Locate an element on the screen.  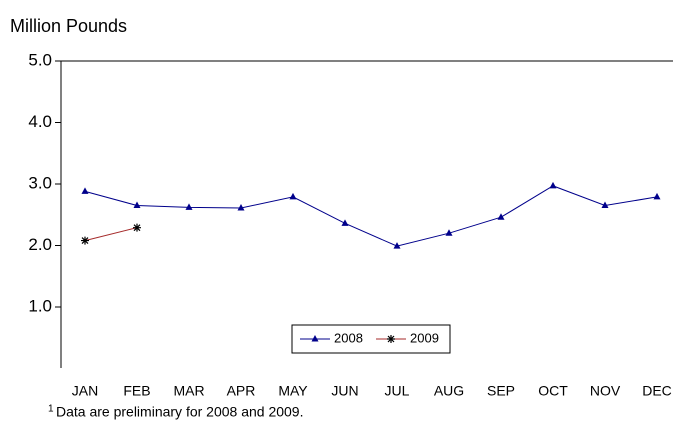
legend-label: 2008 is located at coordinates (348, 337).